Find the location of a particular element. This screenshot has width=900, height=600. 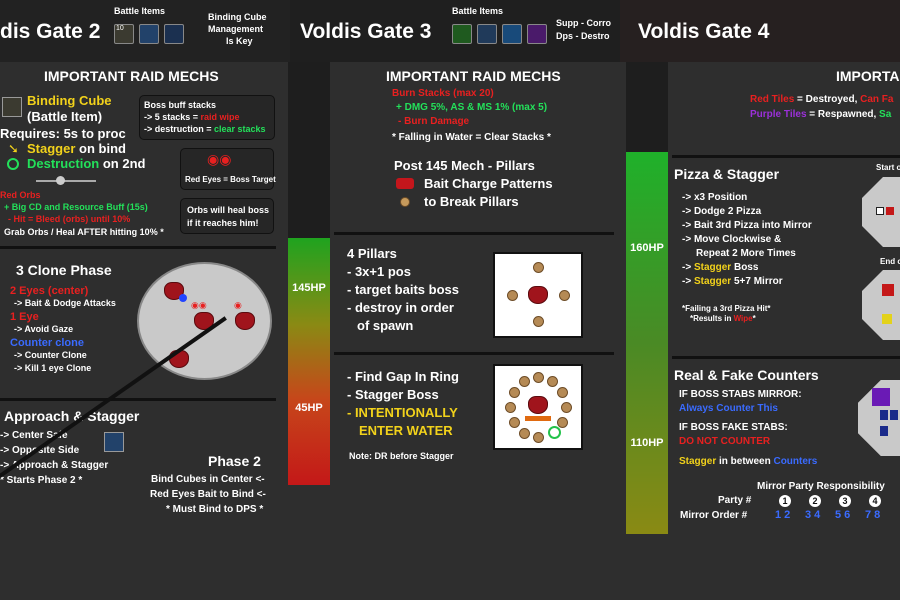

failing-2-hl: Wipe is located at coordinates (743, 318).